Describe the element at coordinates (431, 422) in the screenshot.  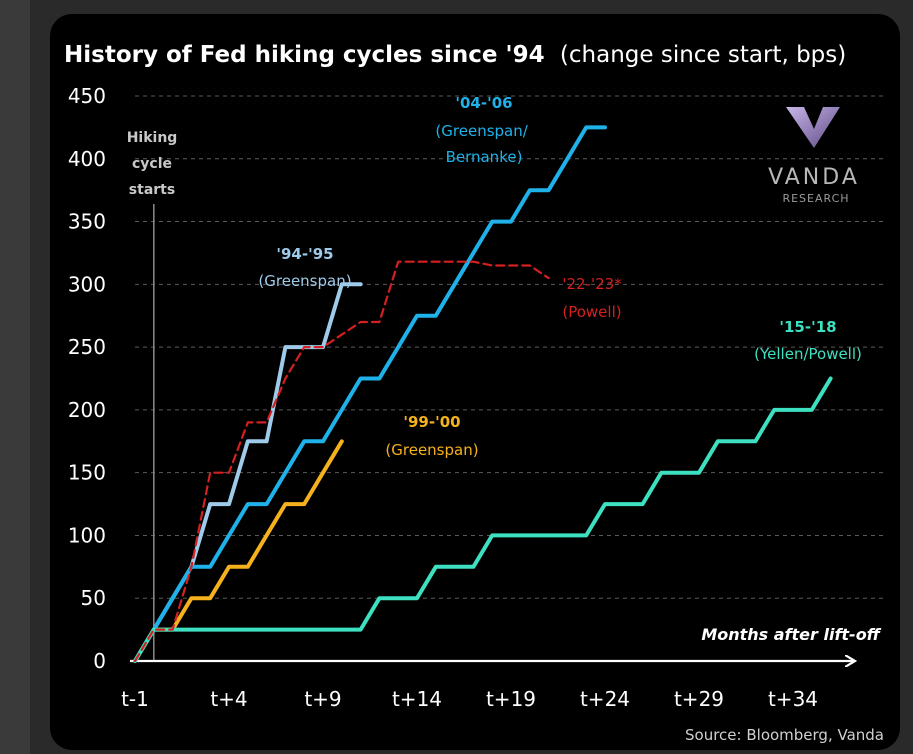
I see `label-99-00-name: '99-'00` at that location.